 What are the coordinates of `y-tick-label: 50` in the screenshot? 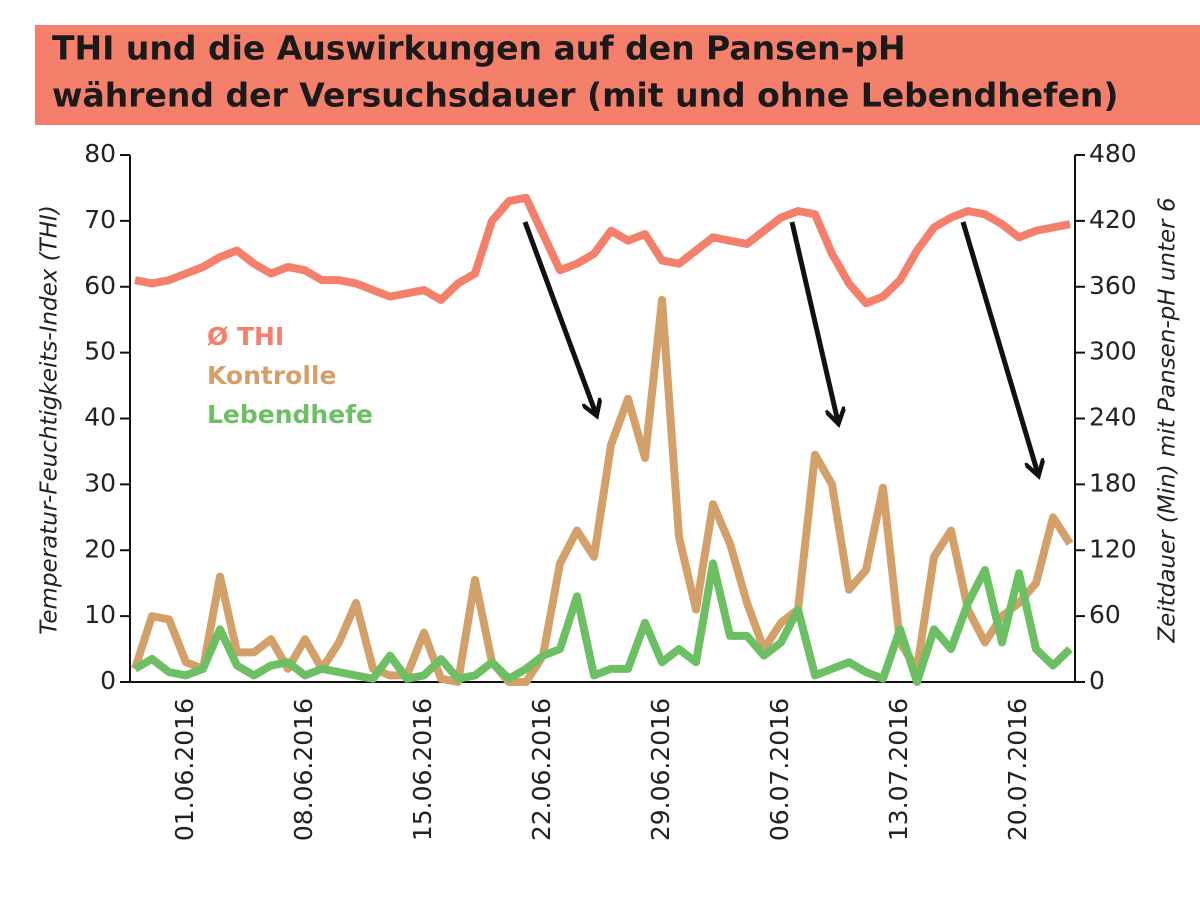 It's located at (100, 351).